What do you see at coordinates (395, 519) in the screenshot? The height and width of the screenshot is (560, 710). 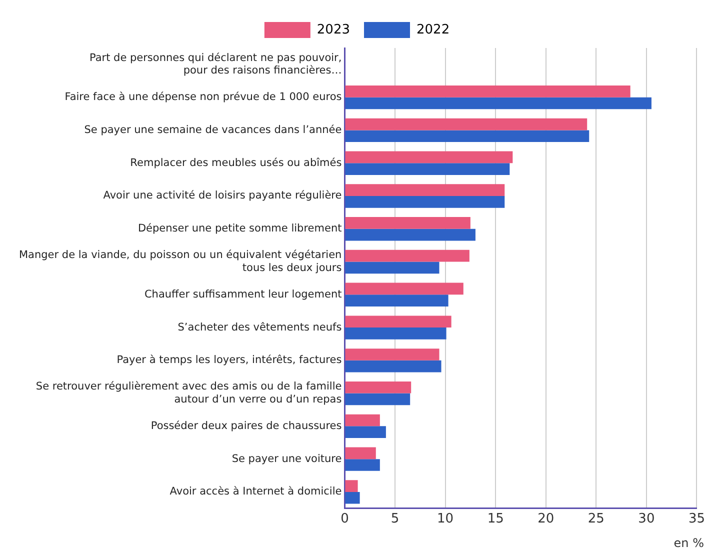 I see `x-tick-label: 5` at bounding box center [395, 519].